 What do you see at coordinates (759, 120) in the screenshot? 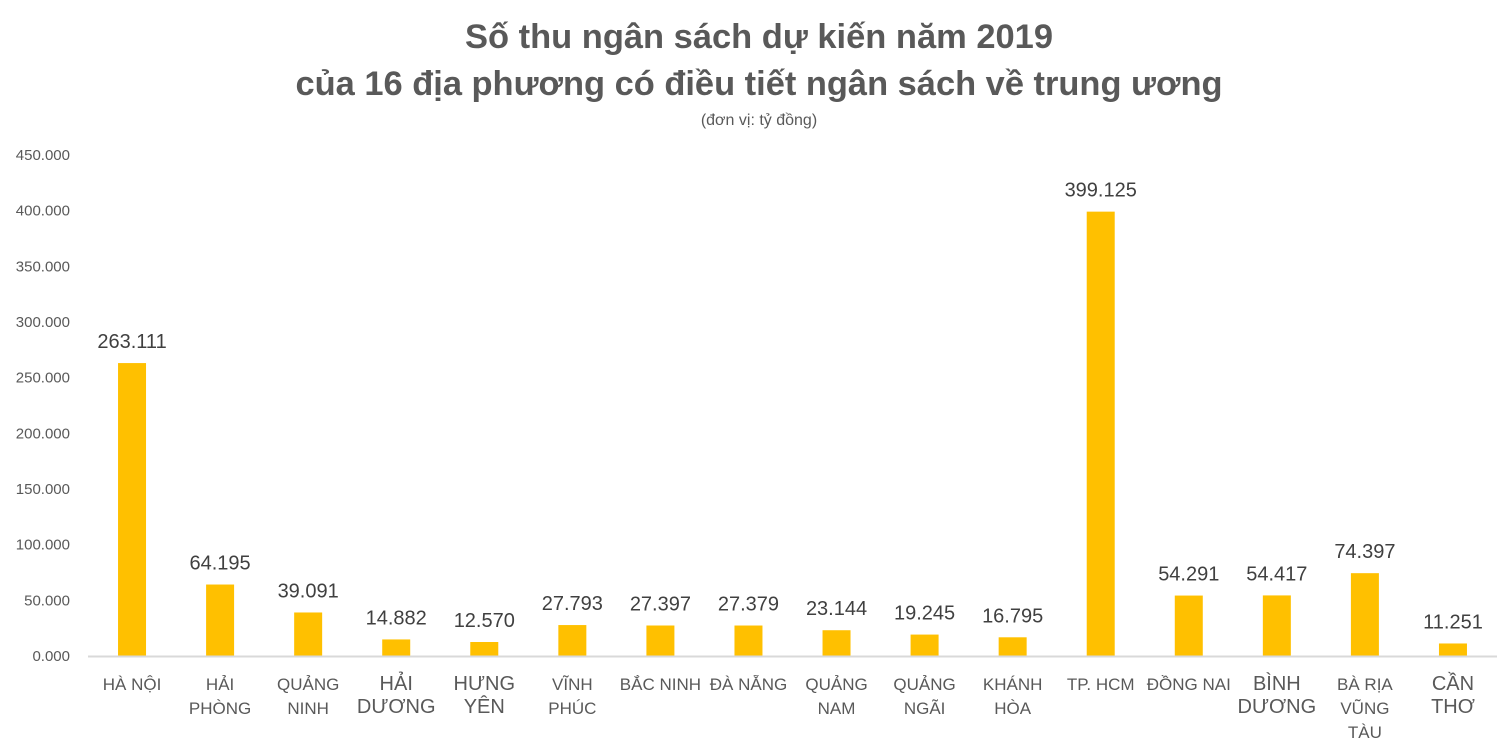
I see `chart-subtitle: (đơn vị: tỷ đồng)` at bounding box center [759, 120].